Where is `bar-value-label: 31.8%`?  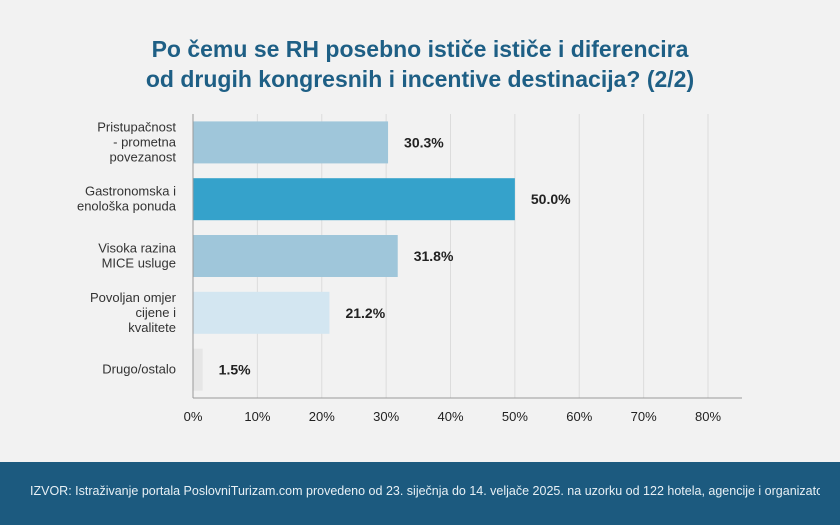 bar-value-label: 31.8% is located at coordinates (434, 256).